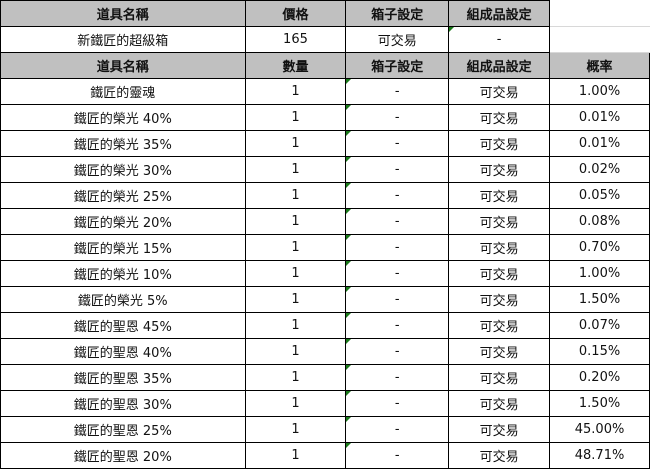  I want to click on cell-name: 鐵匠的聖恩 20%, so click(123, 455).